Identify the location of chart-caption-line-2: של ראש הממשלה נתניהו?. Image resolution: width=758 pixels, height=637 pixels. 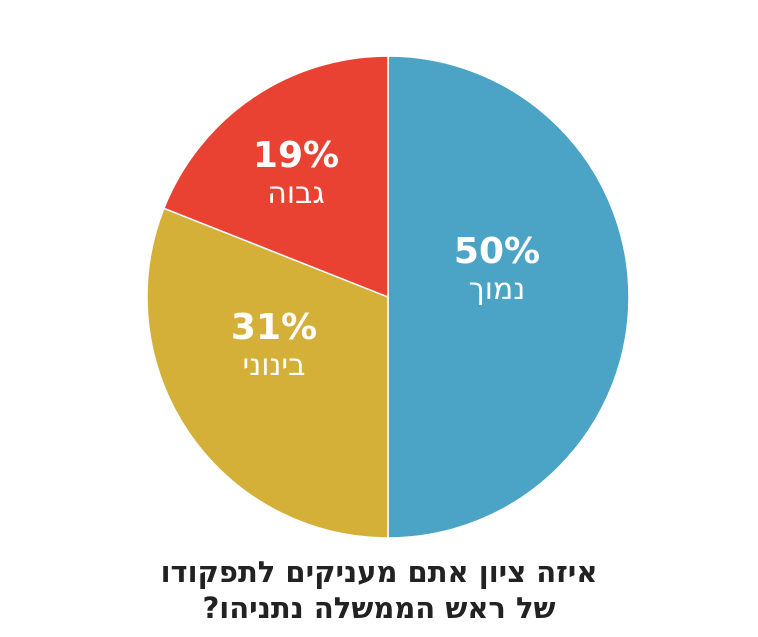
(379, 608).